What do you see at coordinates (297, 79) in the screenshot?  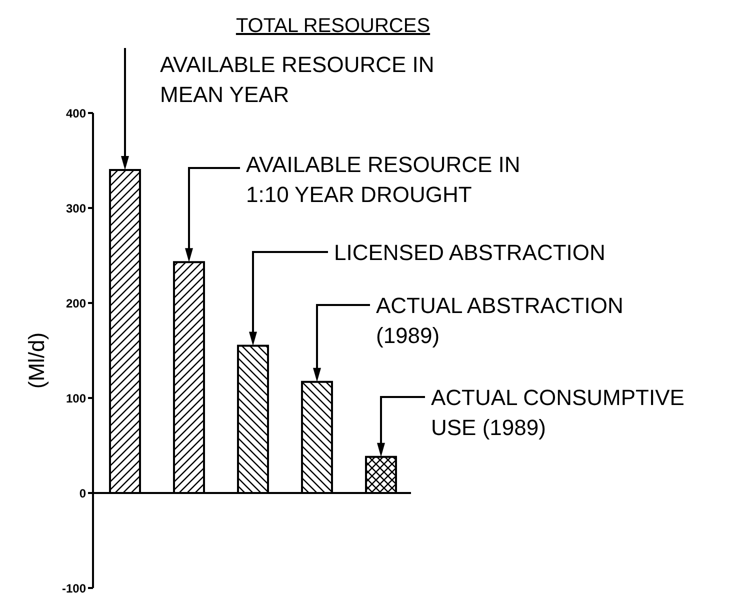 I see `text: AVAILABLE RESOURCE IN MEAN YEAR` at bounding box center [297, 79].